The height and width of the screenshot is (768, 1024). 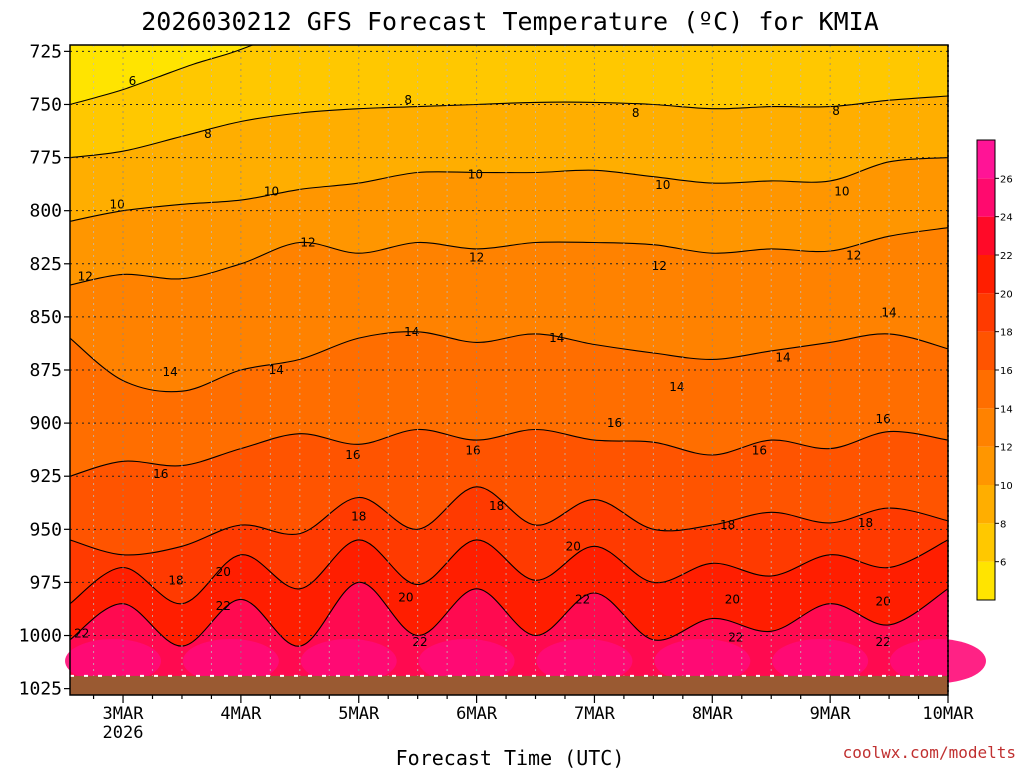 I want to click on x-year-label: 2026, so click(x=123, y=733).